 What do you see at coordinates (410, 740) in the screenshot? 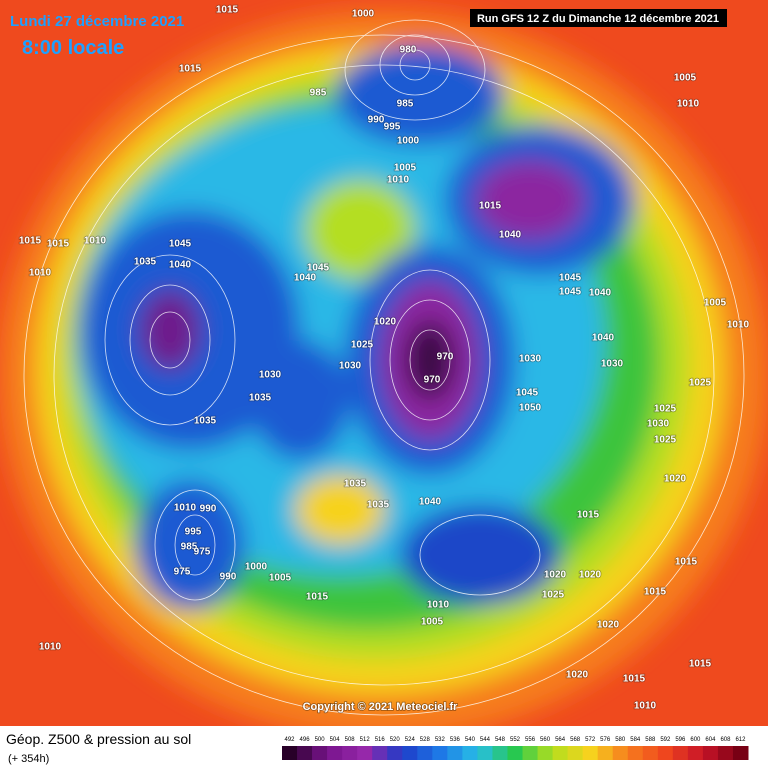
I see `colorbar-label: 524` at bounding box center [410, 740].